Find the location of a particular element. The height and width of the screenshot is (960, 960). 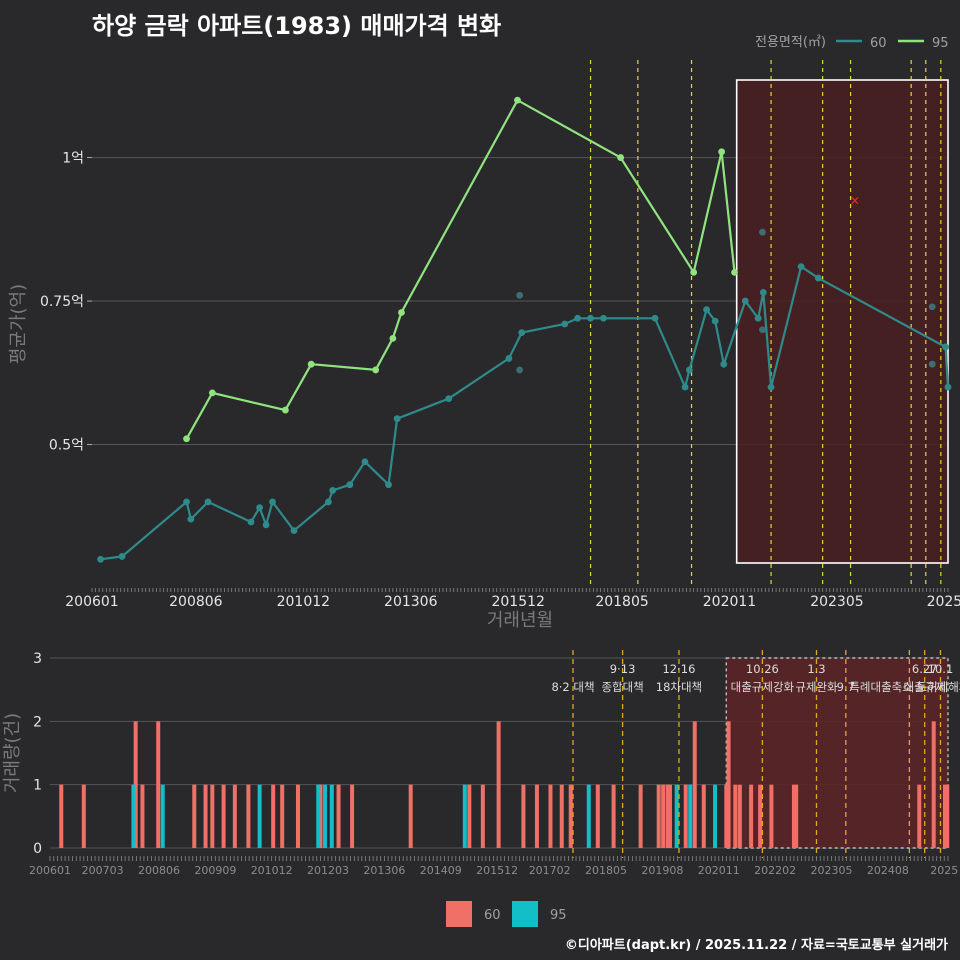

policy-date-label: 6.27 is located at coordinates (925, 669).